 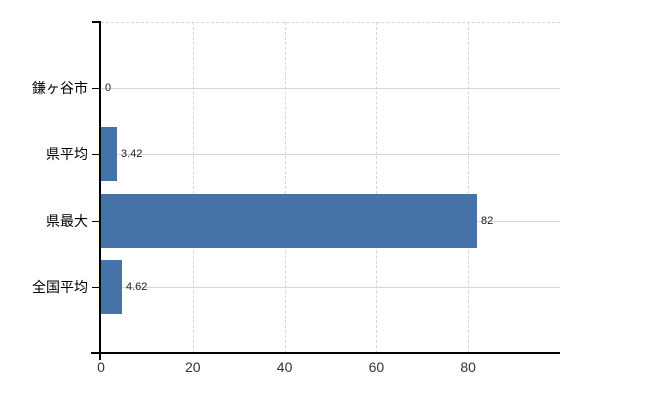 I want to click on bar-value-label: 3.42, so click(x=132, y=154).